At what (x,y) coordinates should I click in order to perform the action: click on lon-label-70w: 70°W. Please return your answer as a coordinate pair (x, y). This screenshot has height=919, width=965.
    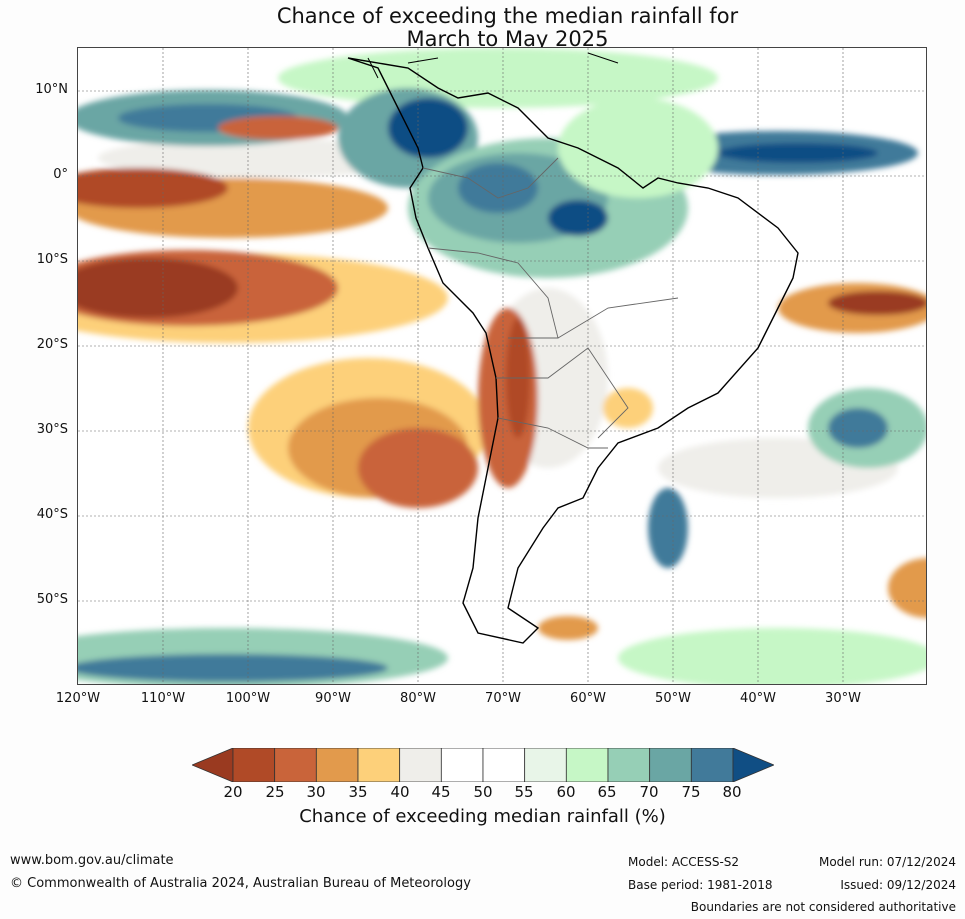
    Looking at the image, I should click on (503, 698).